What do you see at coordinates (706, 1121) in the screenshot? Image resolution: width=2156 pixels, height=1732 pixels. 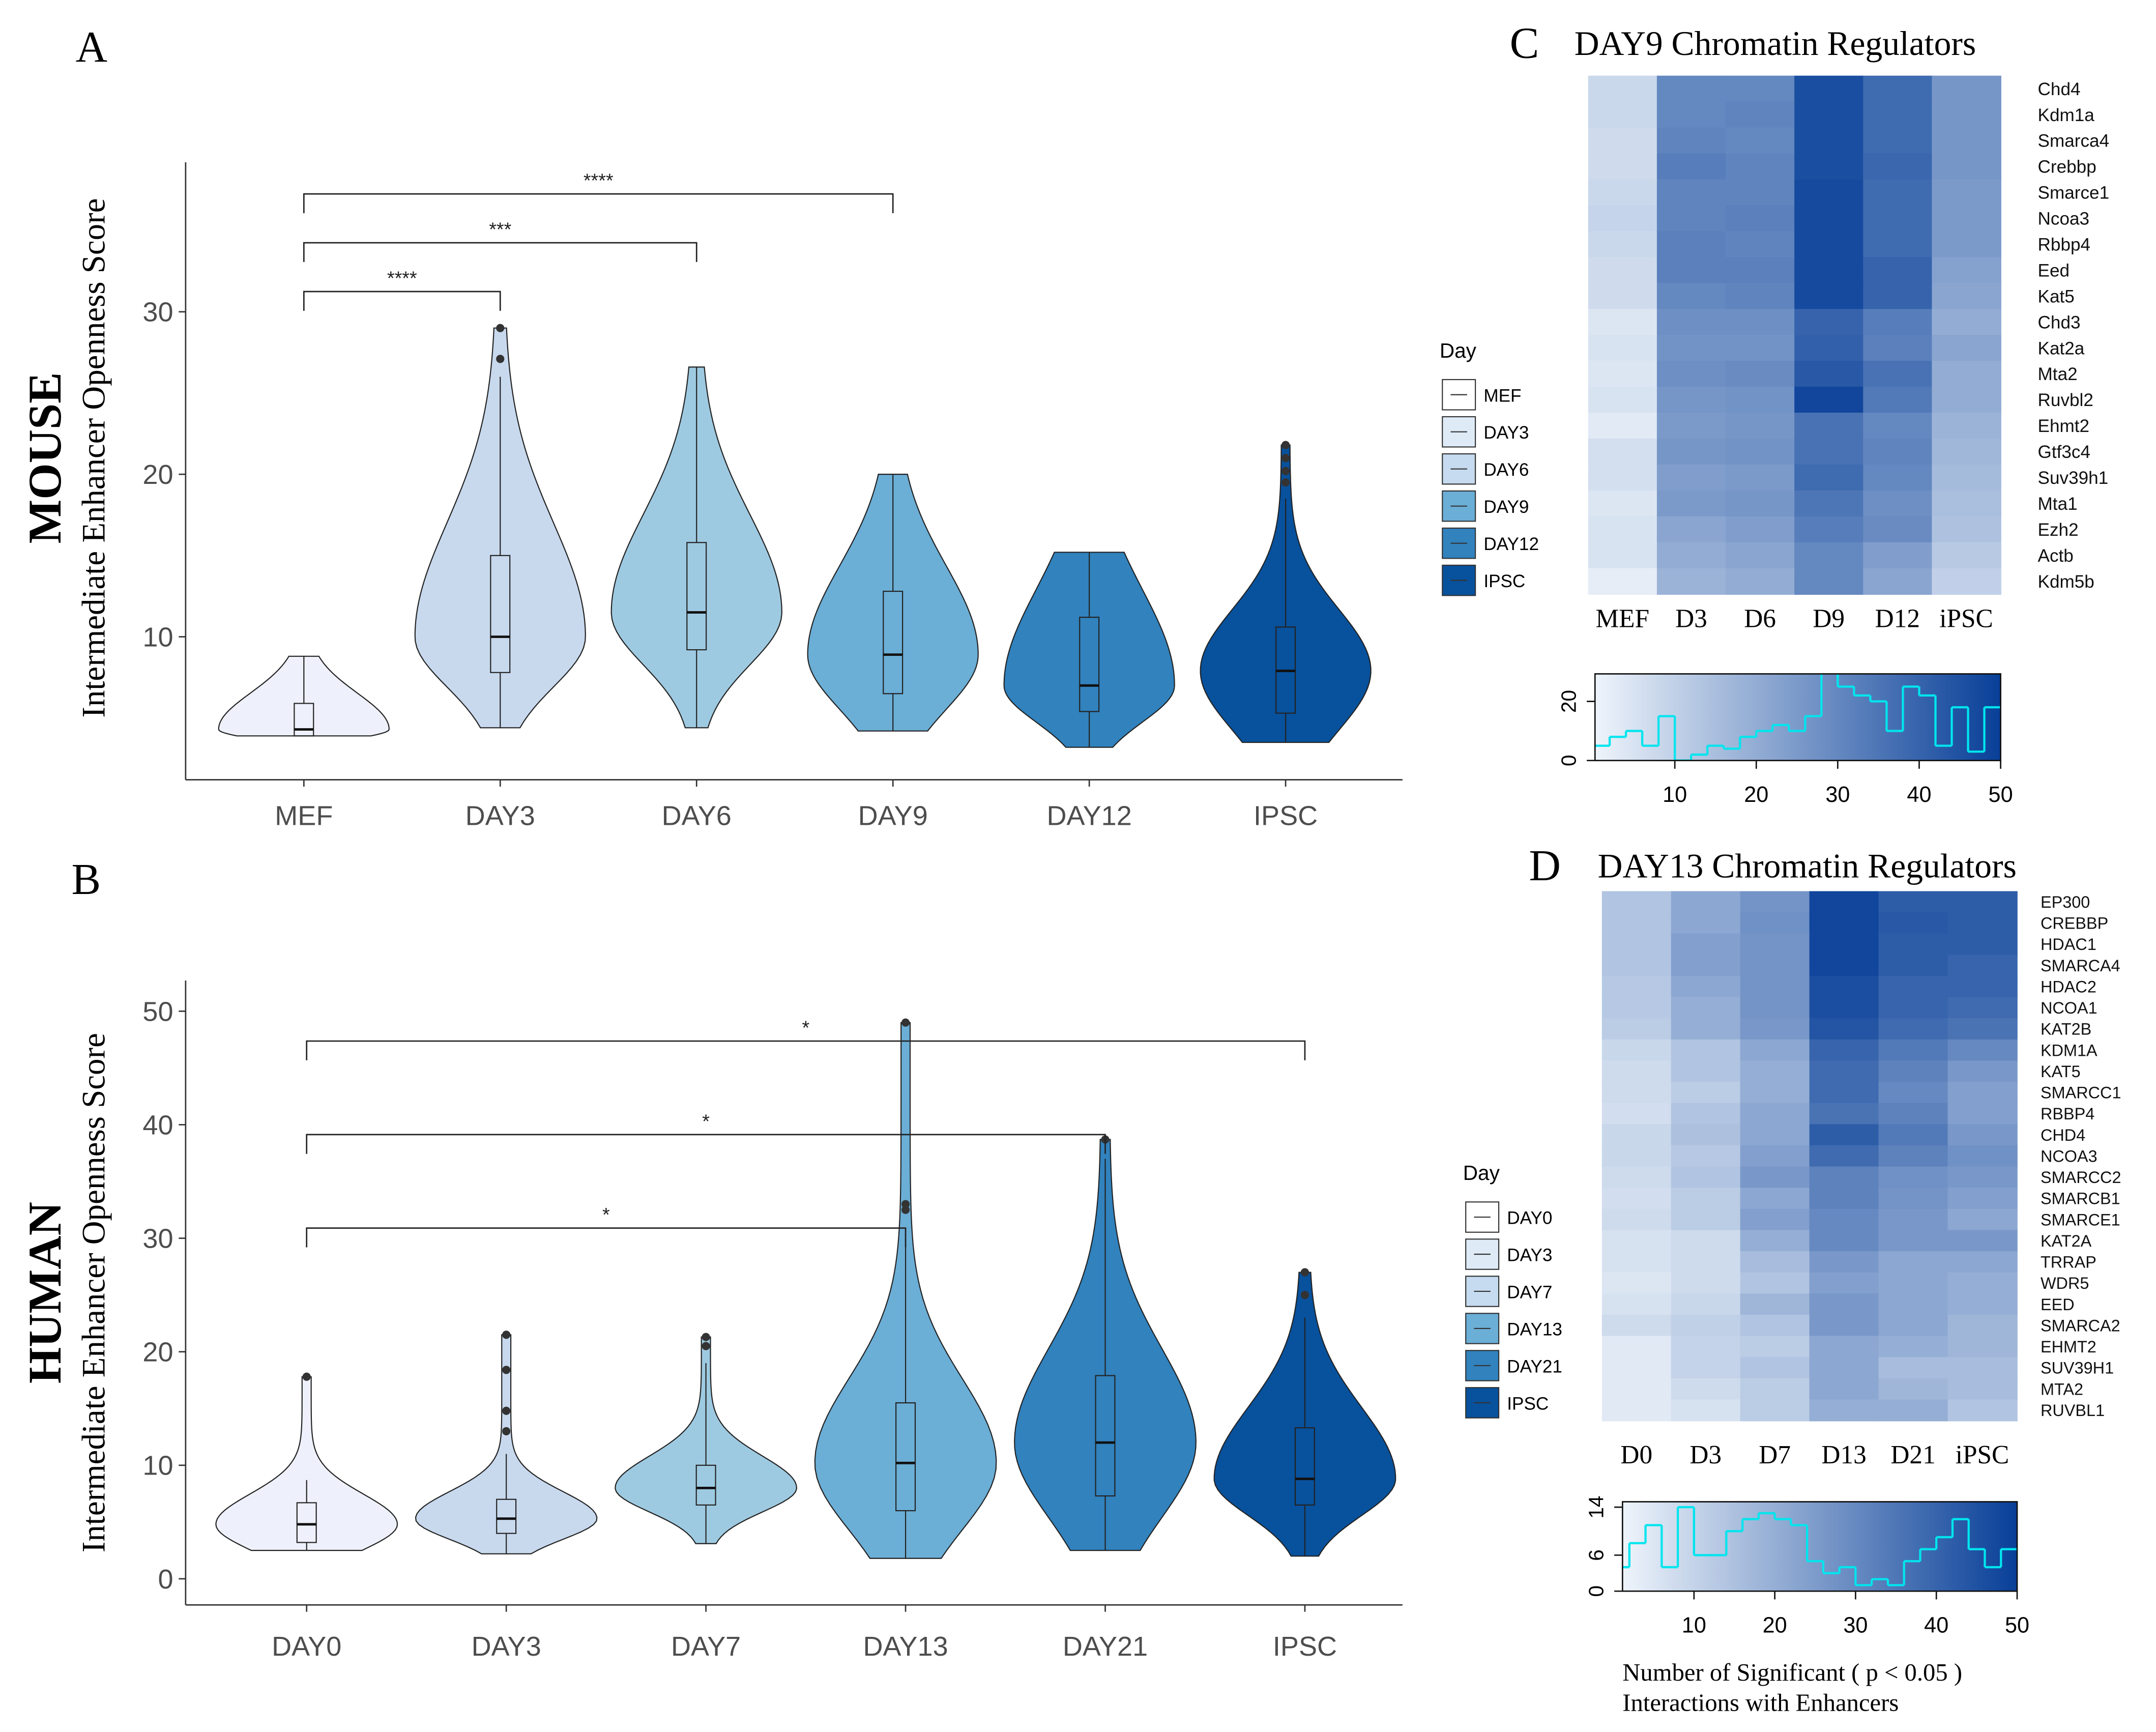 I see `significance-label: *` at bounding box center [706, 1121].